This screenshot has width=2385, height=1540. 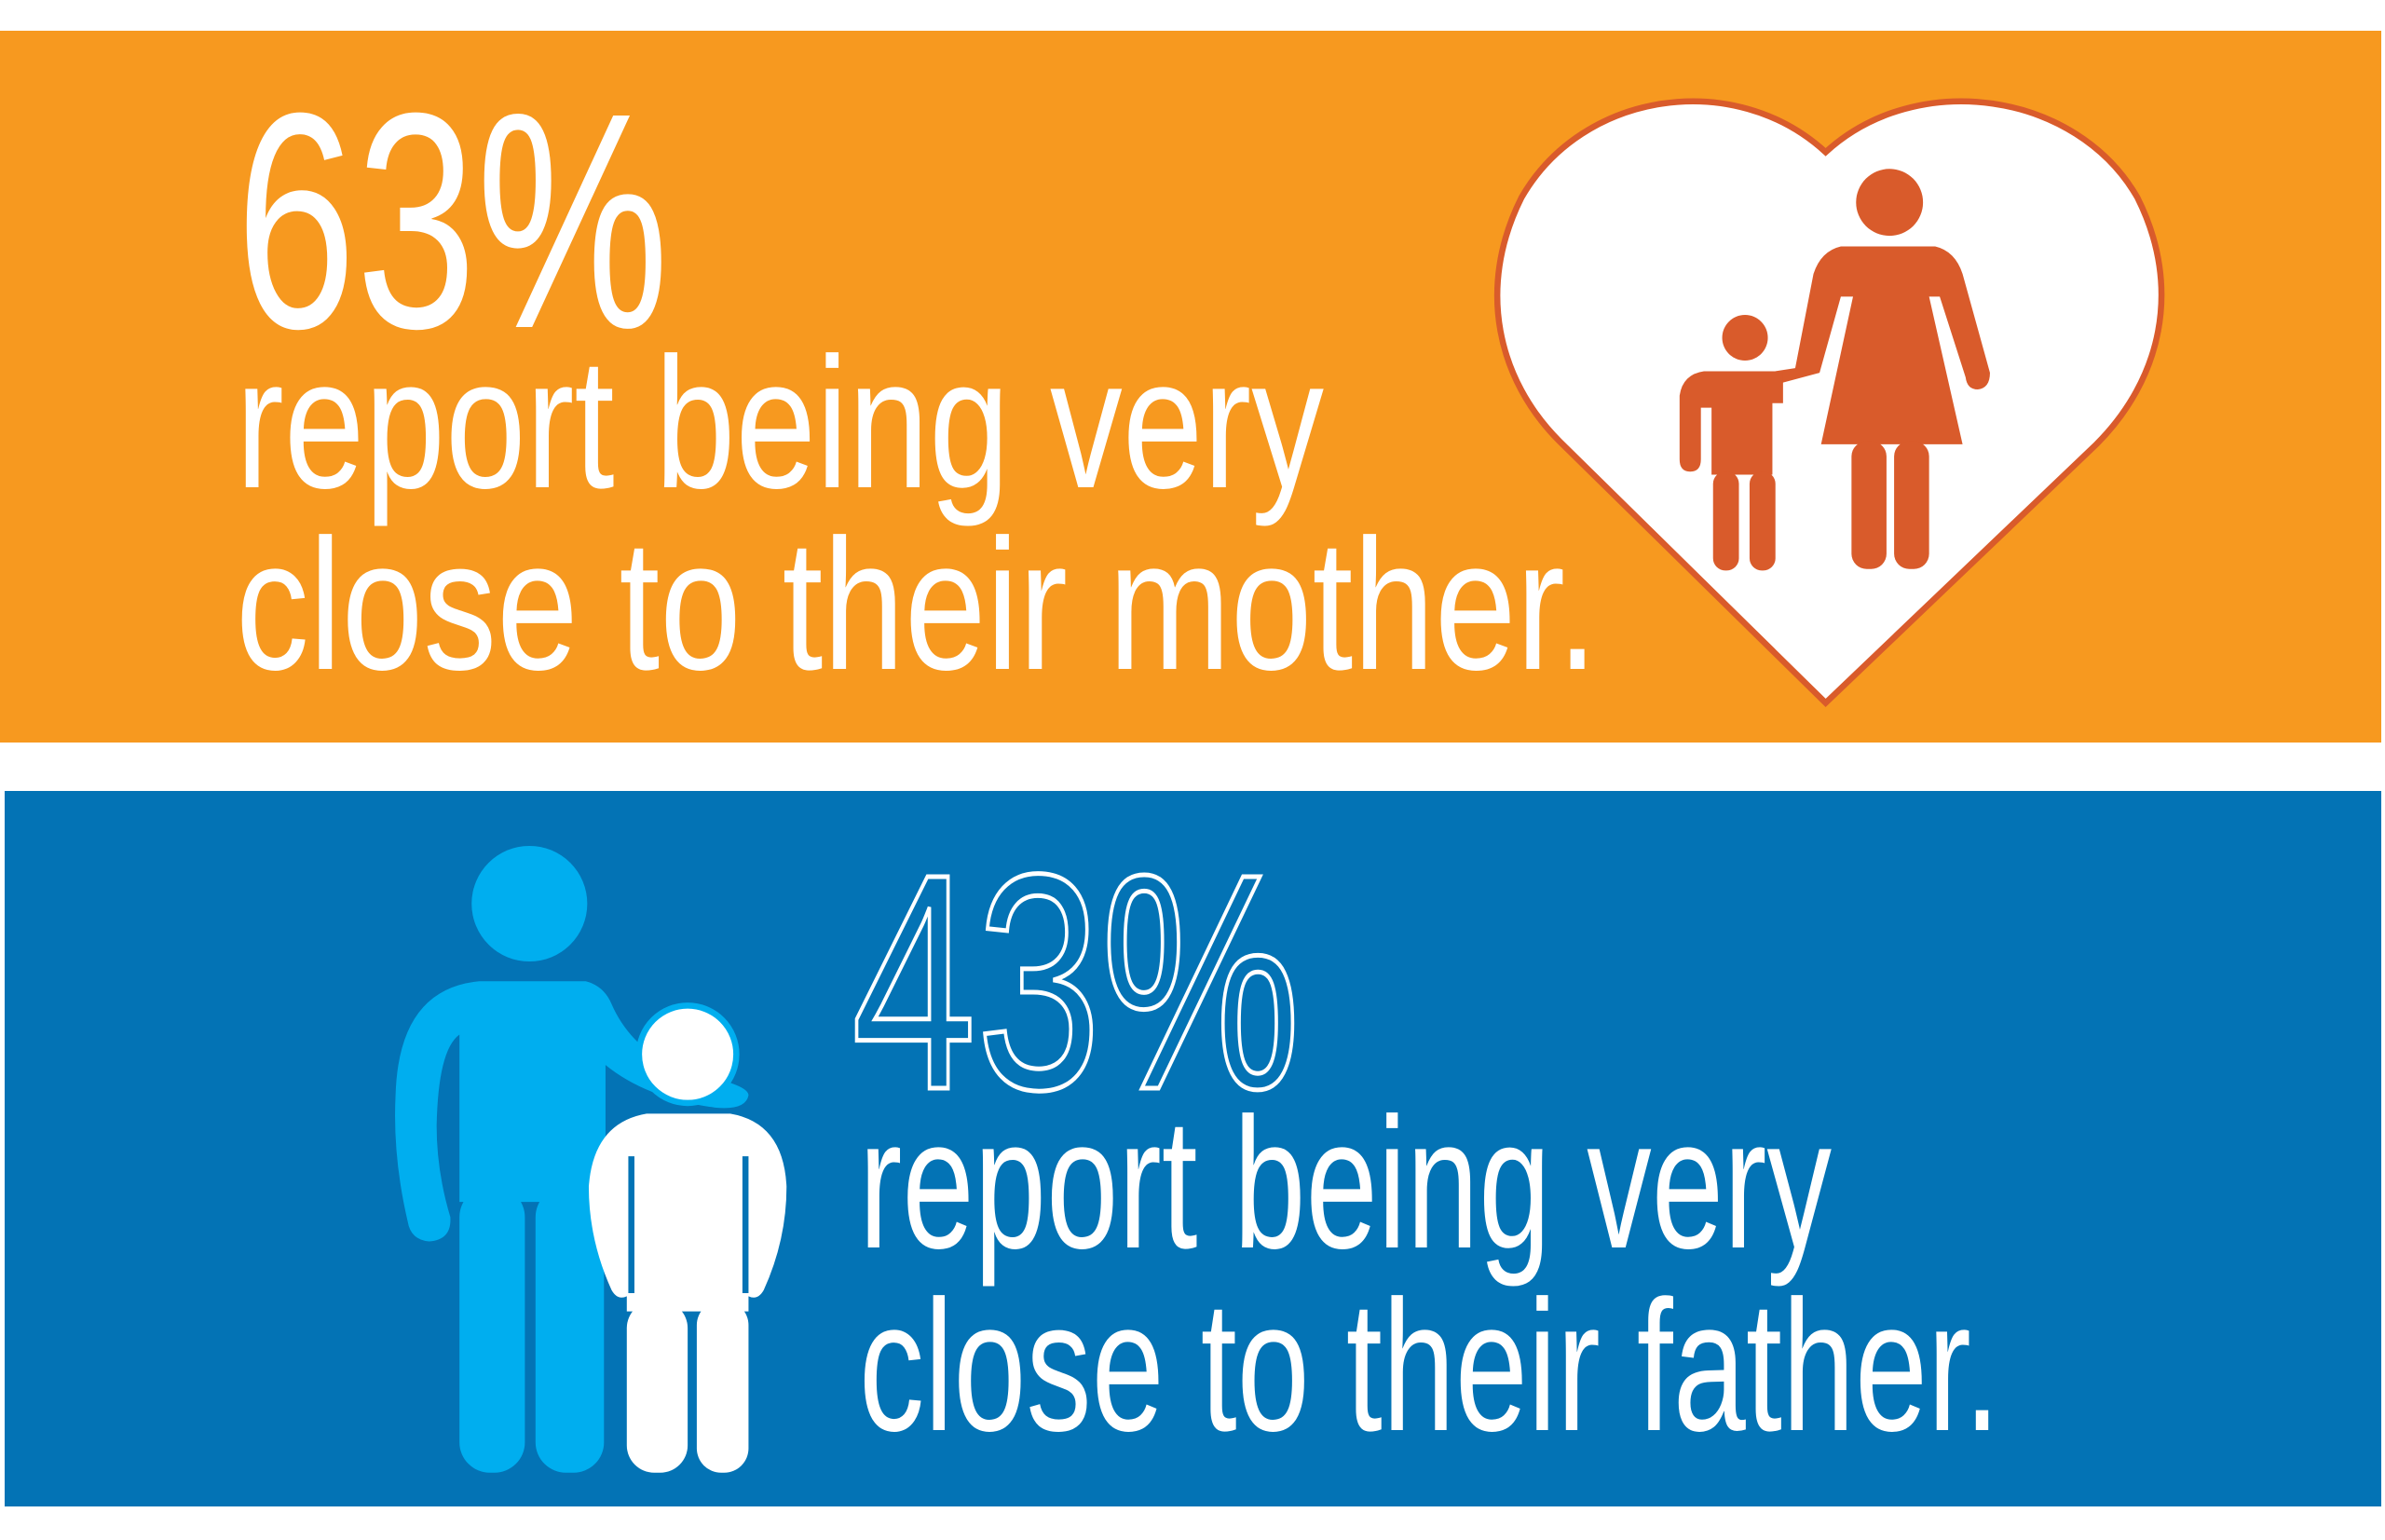 I want to click on father-icon, so click(x=591, y=1159).